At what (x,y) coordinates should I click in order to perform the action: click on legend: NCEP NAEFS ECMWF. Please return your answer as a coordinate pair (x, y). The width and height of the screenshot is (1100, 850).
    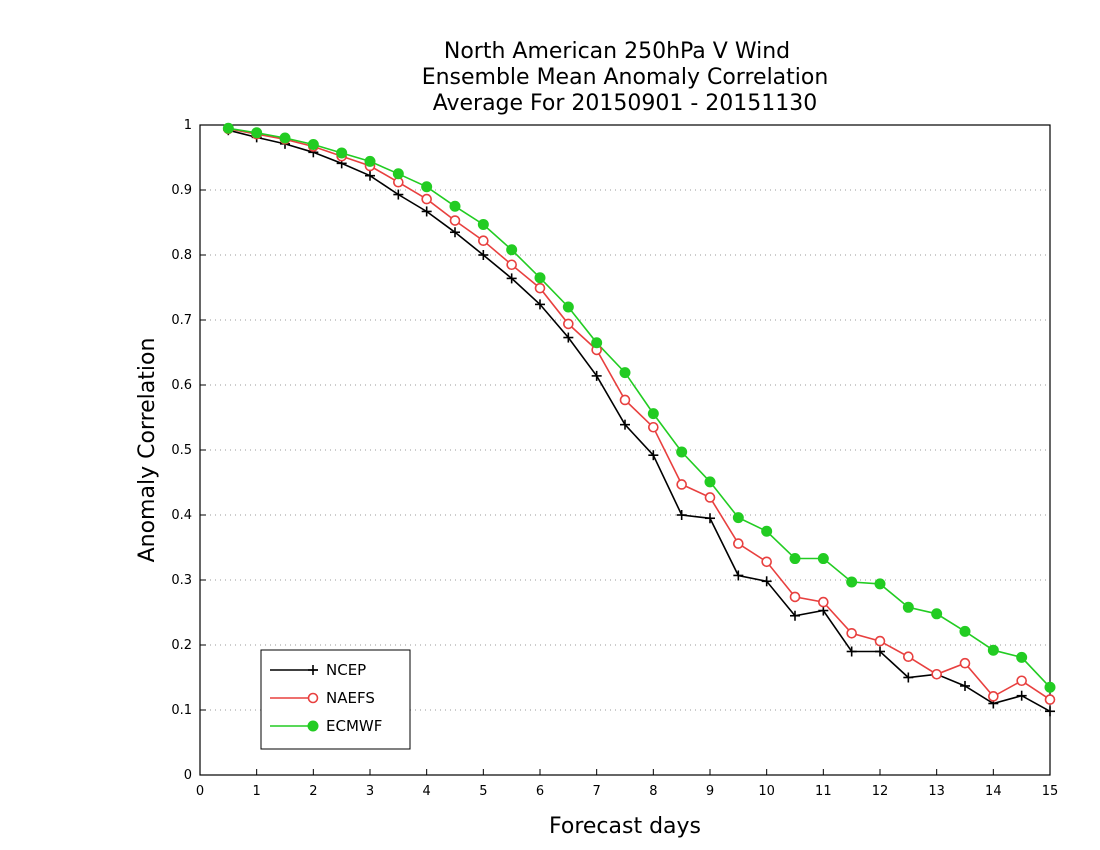
    Looking at the image, I should click on (335, 699).